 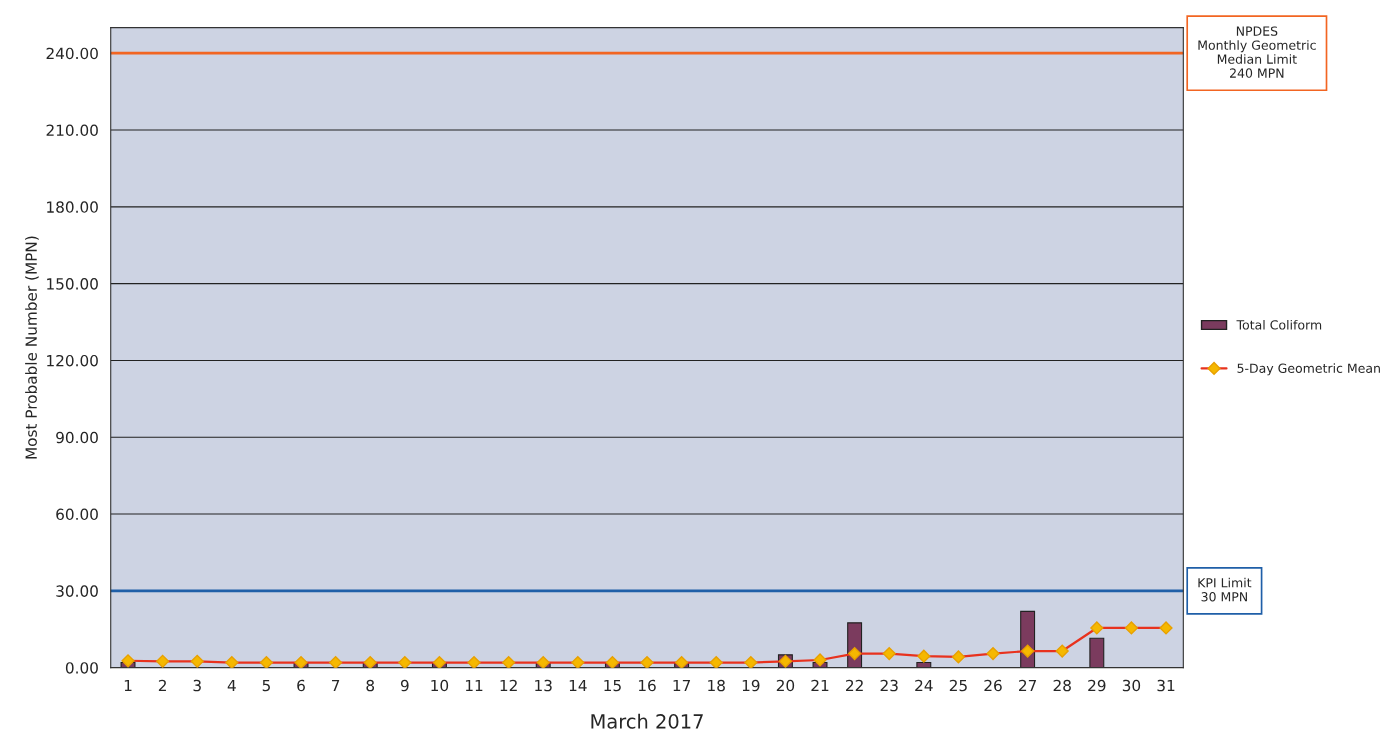 I want to click on x-tick-label: 18, so click(x=716, y=685).